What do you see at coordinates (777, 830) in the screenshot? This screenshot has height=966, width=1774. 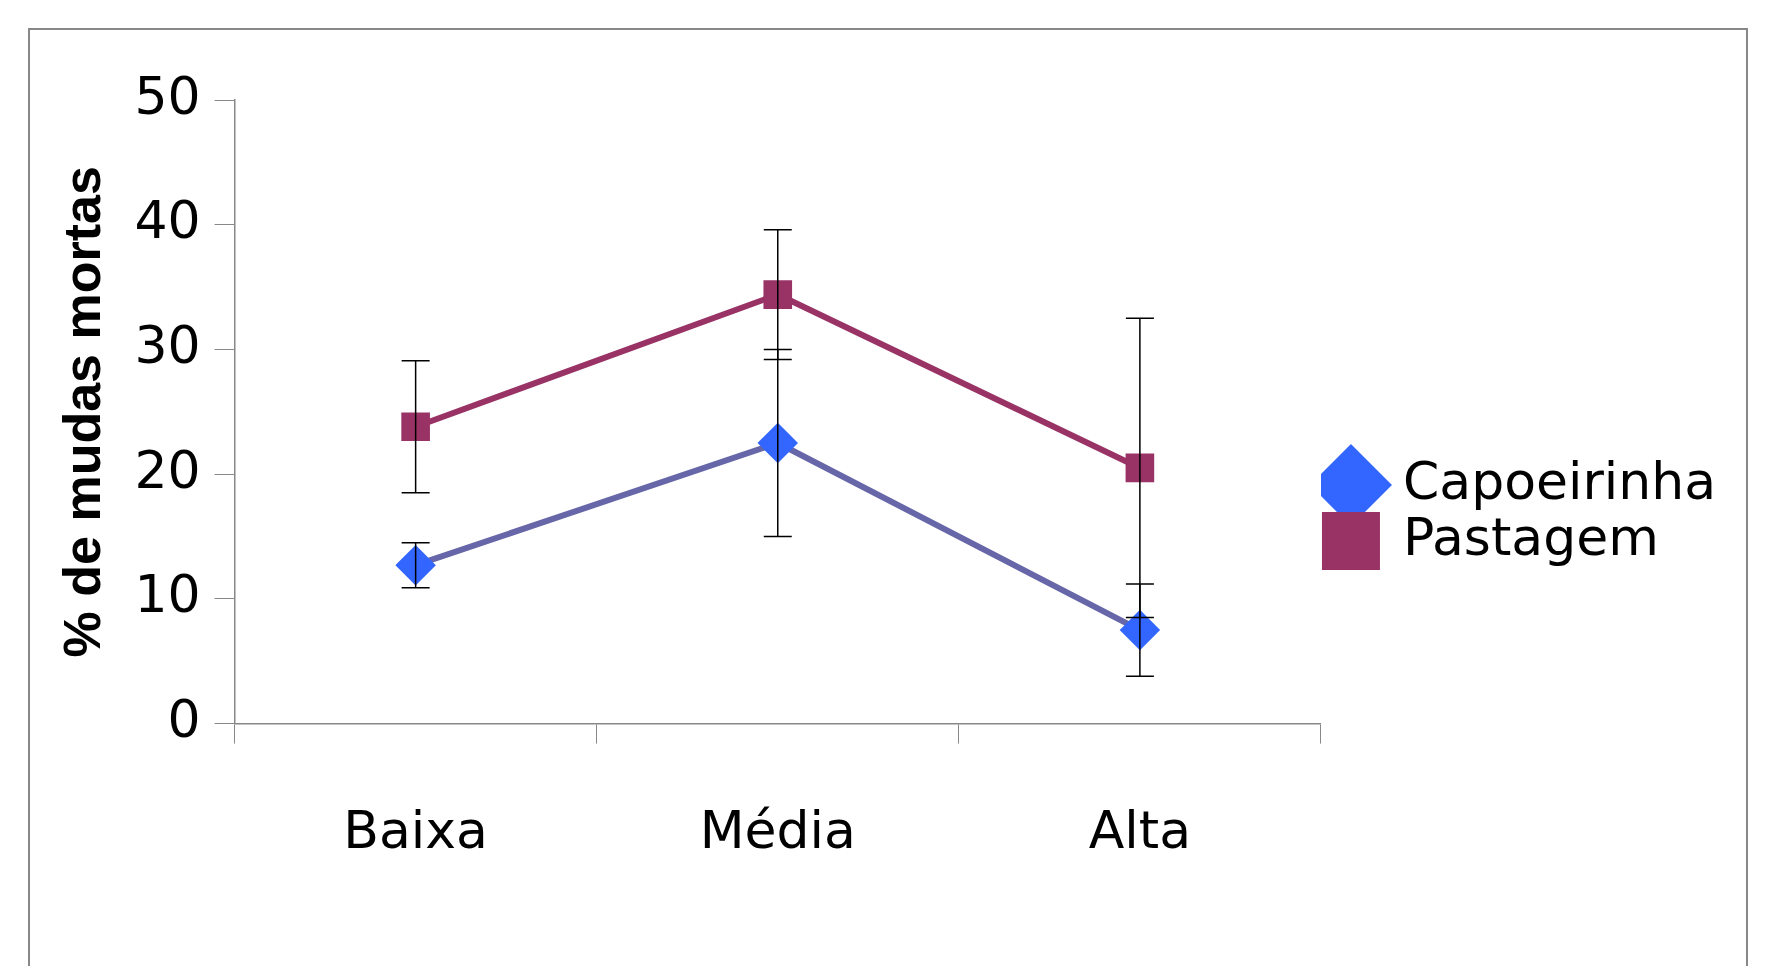 I see `x-tick-label: Média` at bounding box center [777, 830].